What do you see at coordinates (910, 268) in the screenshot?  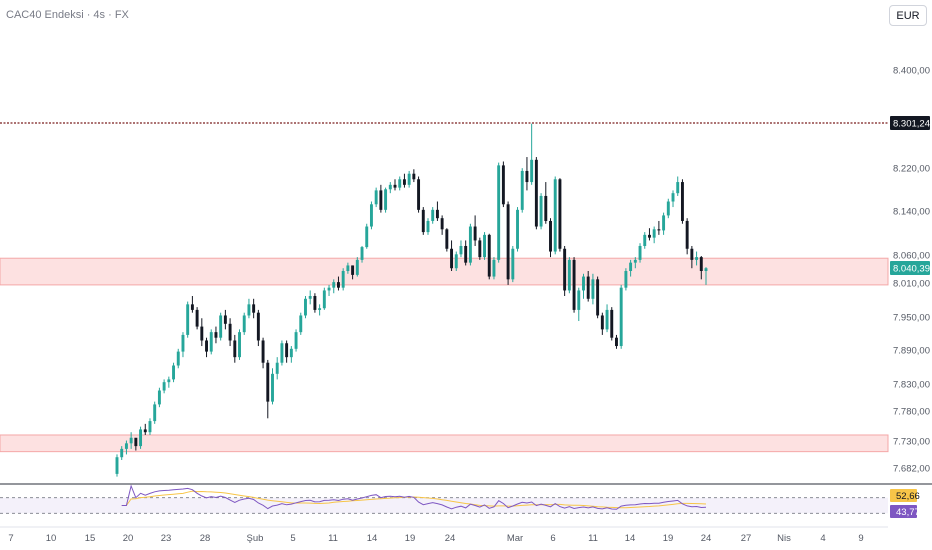 I see `last-price-tag` at bounding box center [910, 268].